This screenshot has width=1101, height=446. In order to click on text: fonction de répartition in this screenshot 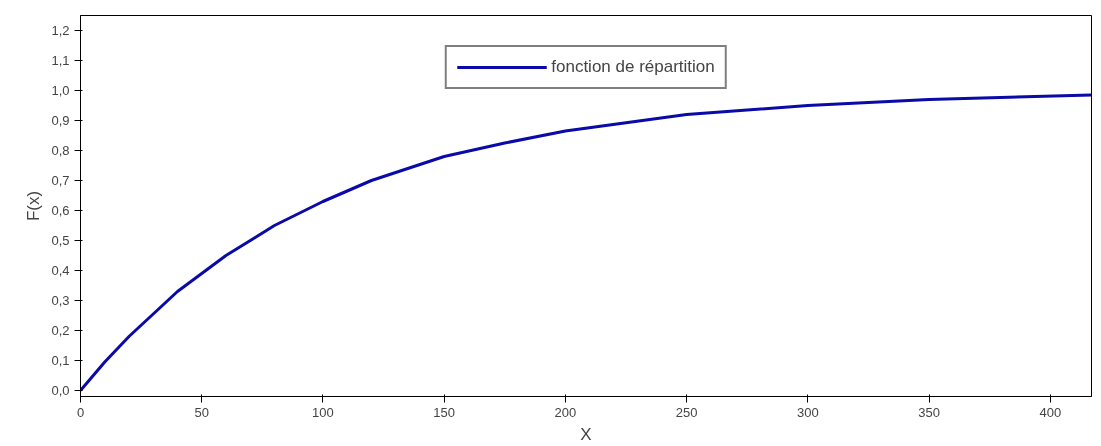, I will do `click(633, 67)`.